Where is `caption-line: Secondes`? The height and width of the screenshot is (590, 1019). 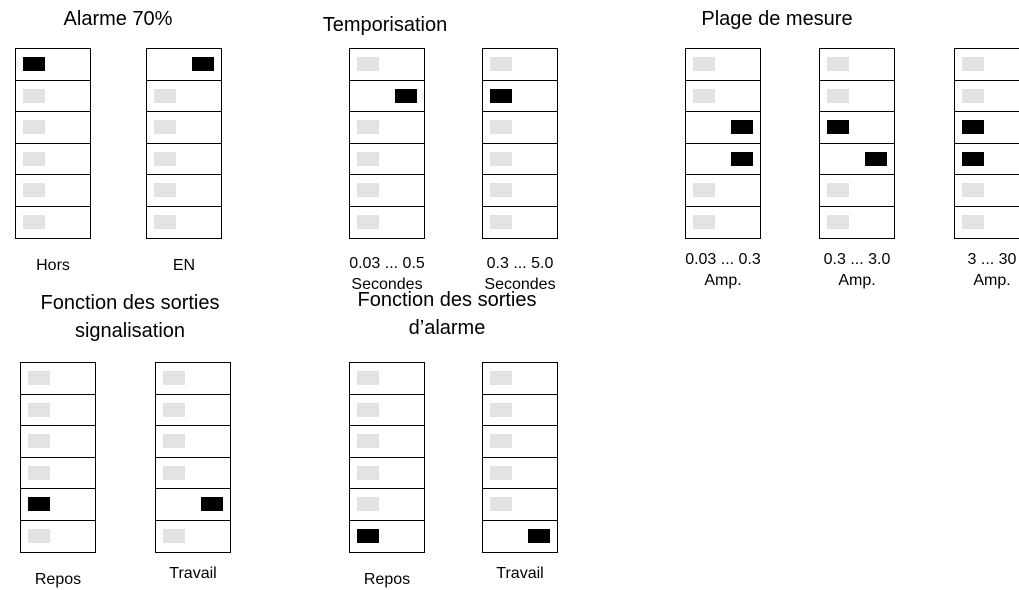
caption-line: Secondes is located at coordinates (520, 284).